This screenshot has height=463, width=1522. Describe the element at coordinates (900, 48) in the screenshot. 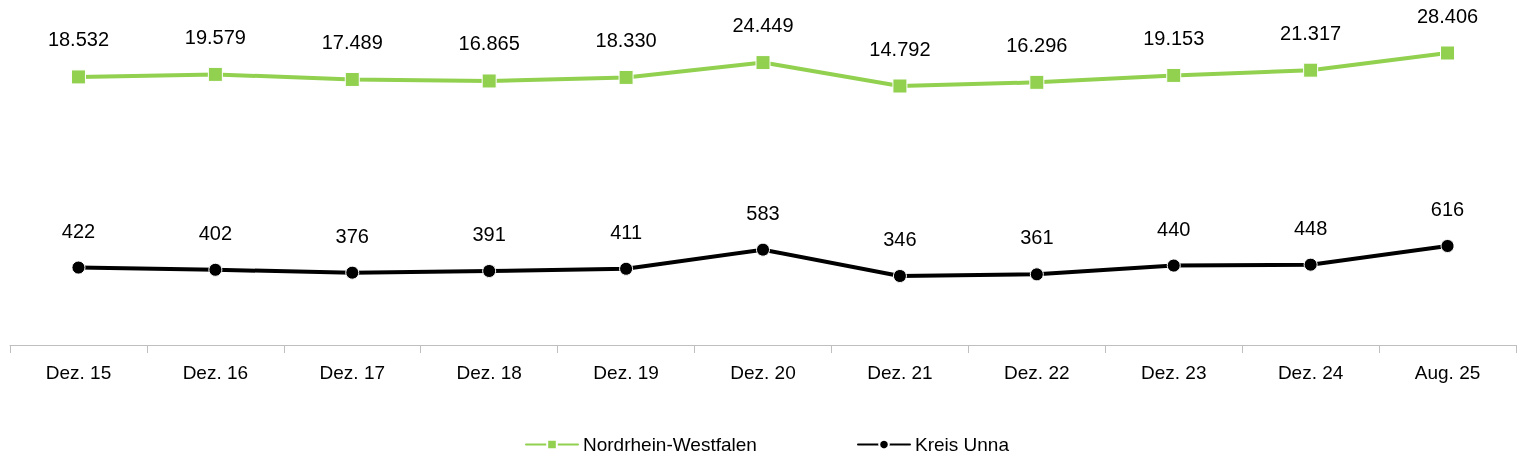

I see `data-label: 14.792` at that location.